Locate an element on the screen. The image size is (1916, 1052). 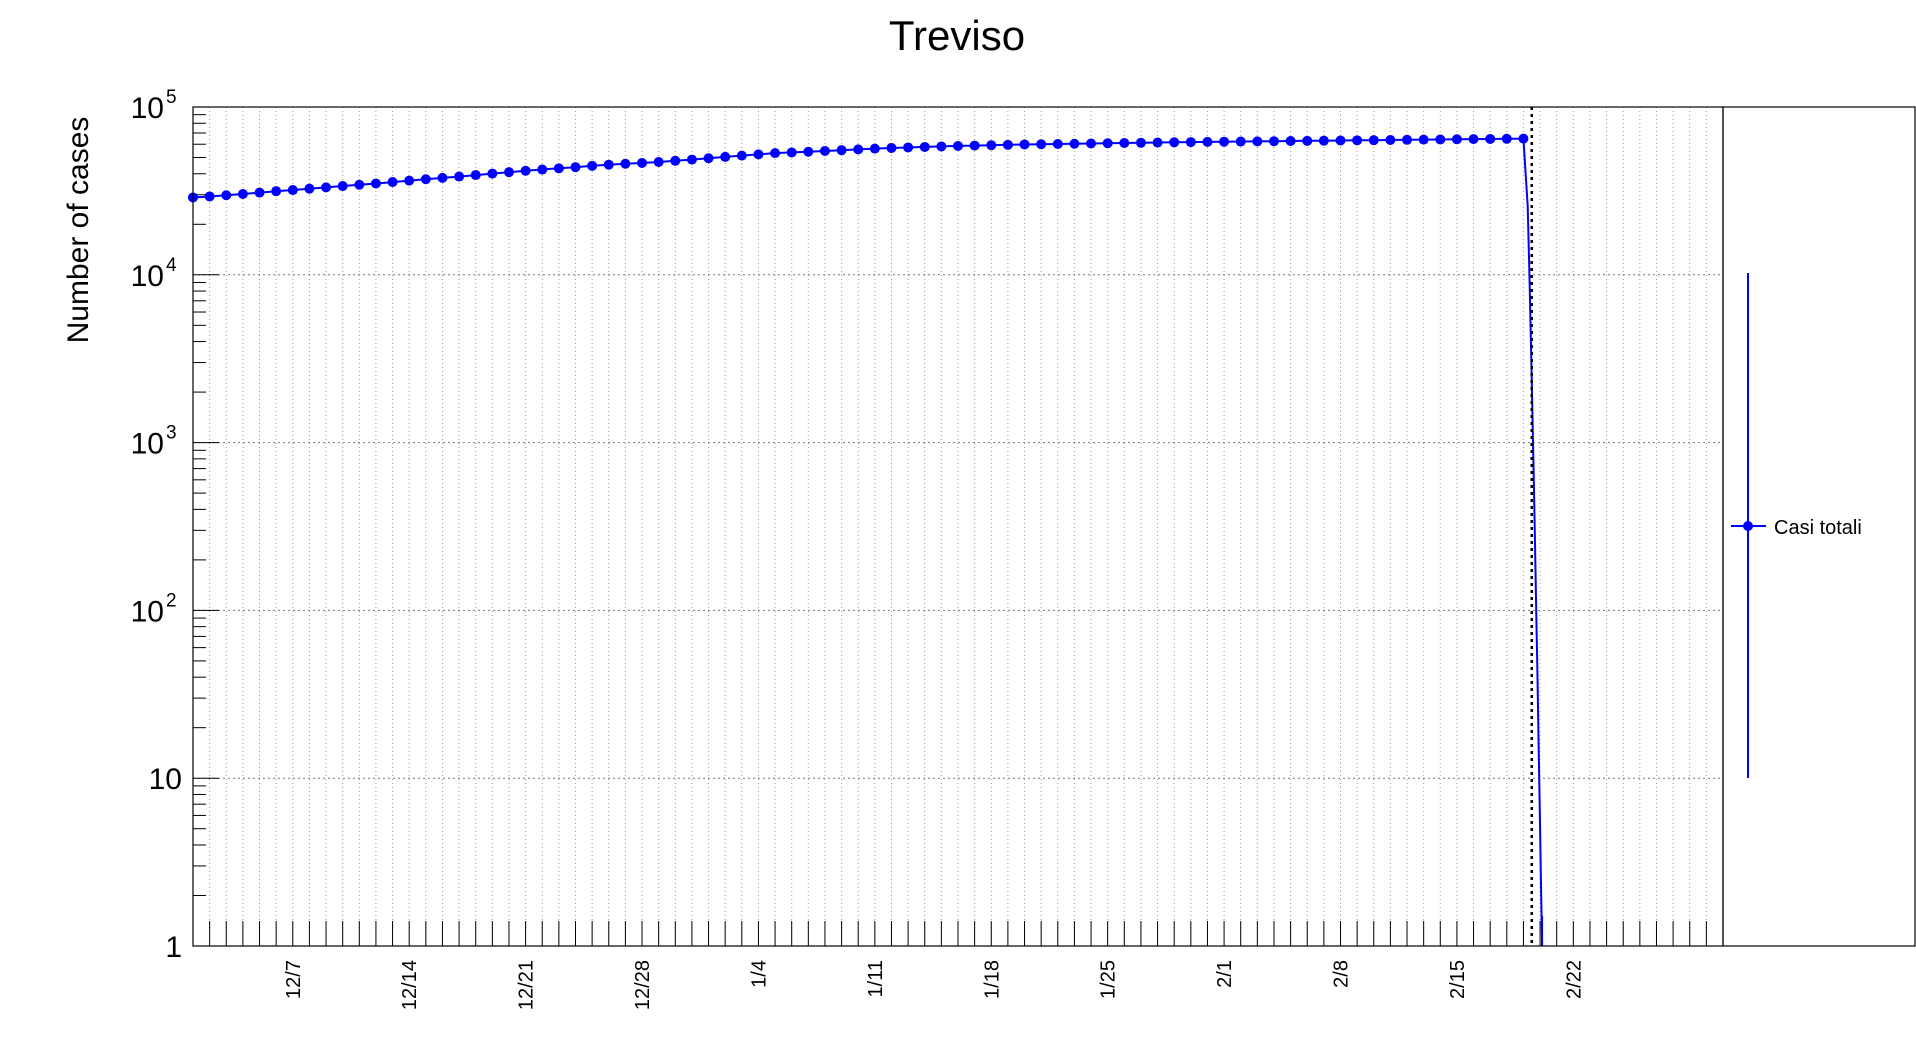
x-tick-label: 12/21 is located at coordinates (527, 985).